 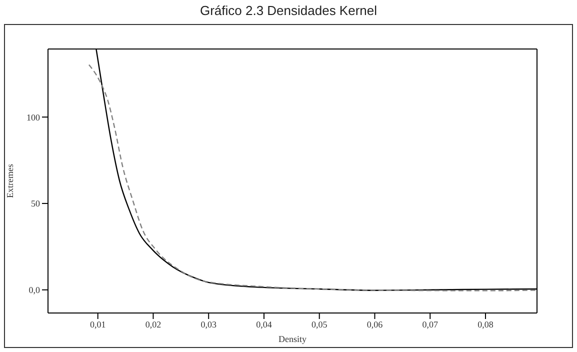 I want to click on y-tick-label: 100, so click(x=33, y=117).